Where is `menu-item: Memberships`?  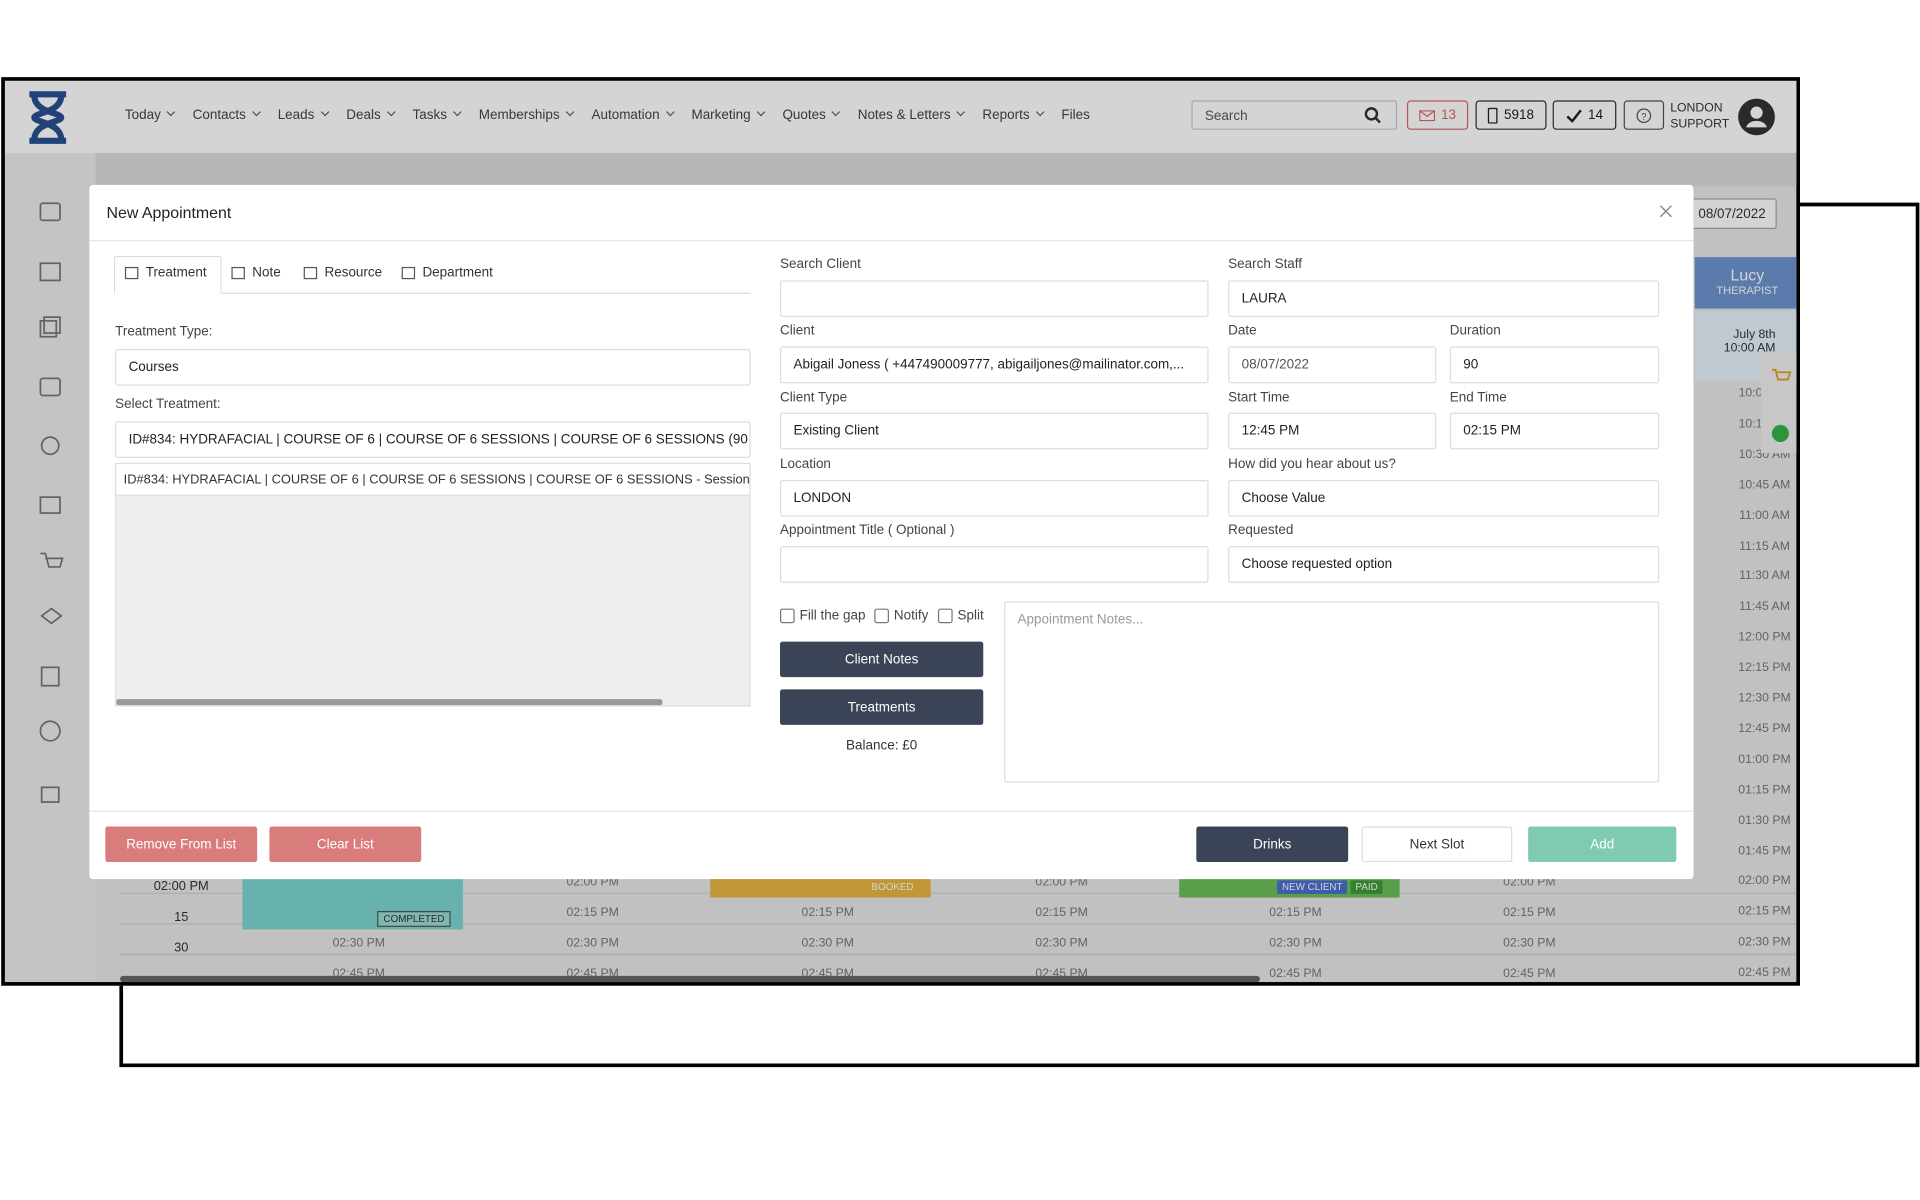 menu-item: Memberships is located at coordinates (526, 115).